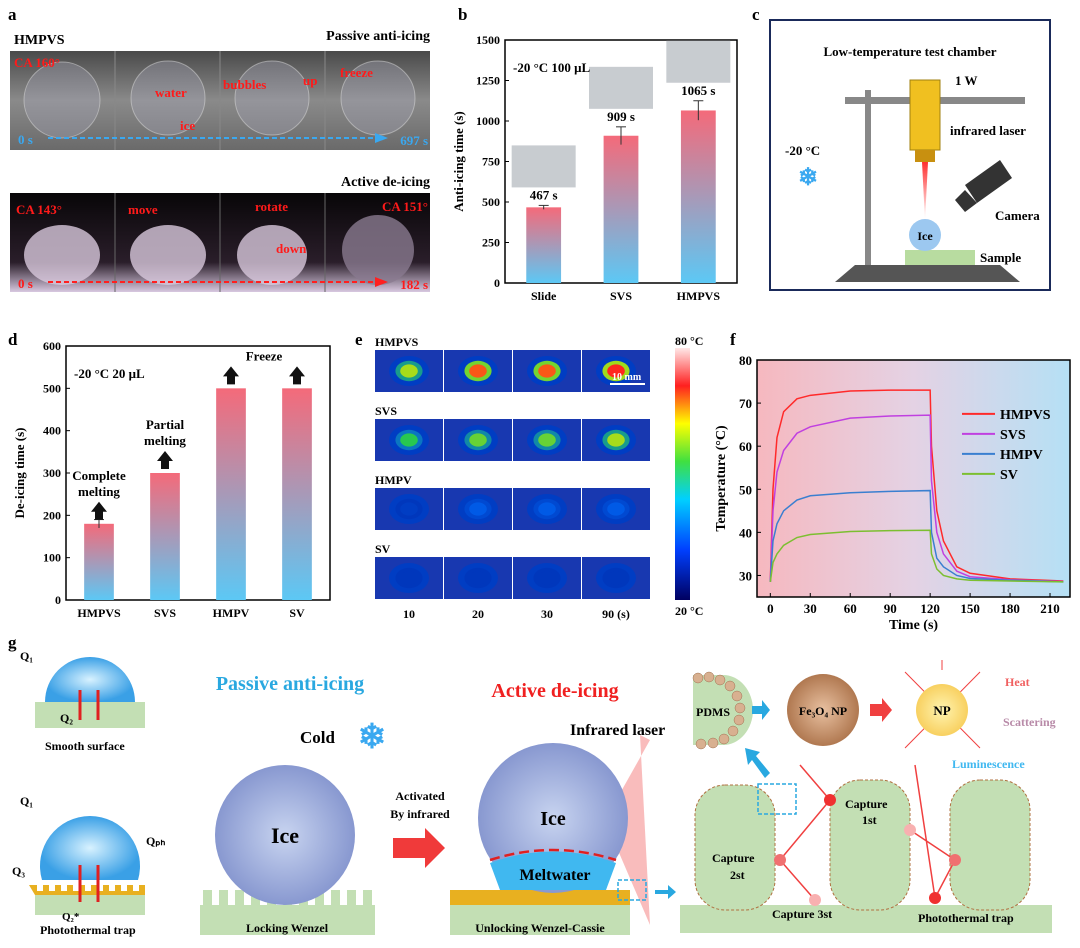 The image size is (1080, 948). What do you see at coordinates (689, 611) in the screenshot?
I see `colorbar-min: 20 °C` at bounding box center [689, 611].